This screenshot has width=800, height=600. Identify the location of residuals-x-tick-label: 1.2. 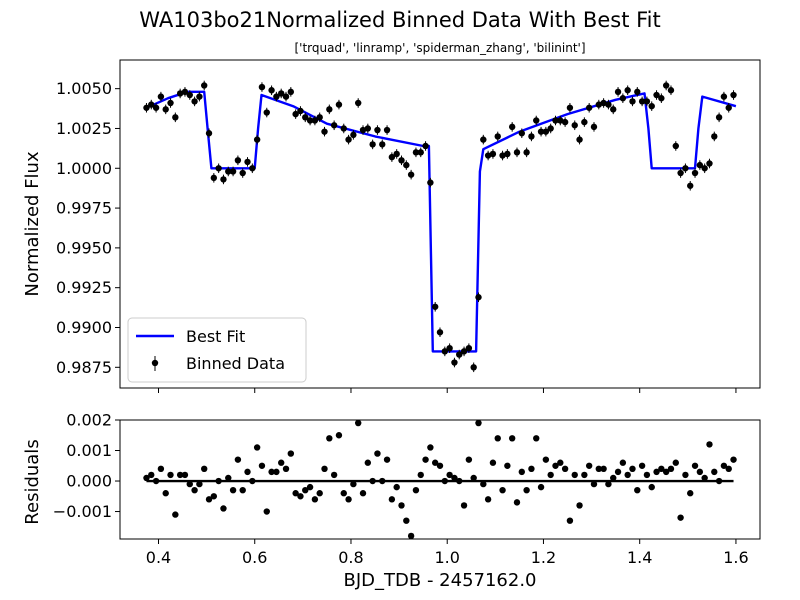
(543, 557).